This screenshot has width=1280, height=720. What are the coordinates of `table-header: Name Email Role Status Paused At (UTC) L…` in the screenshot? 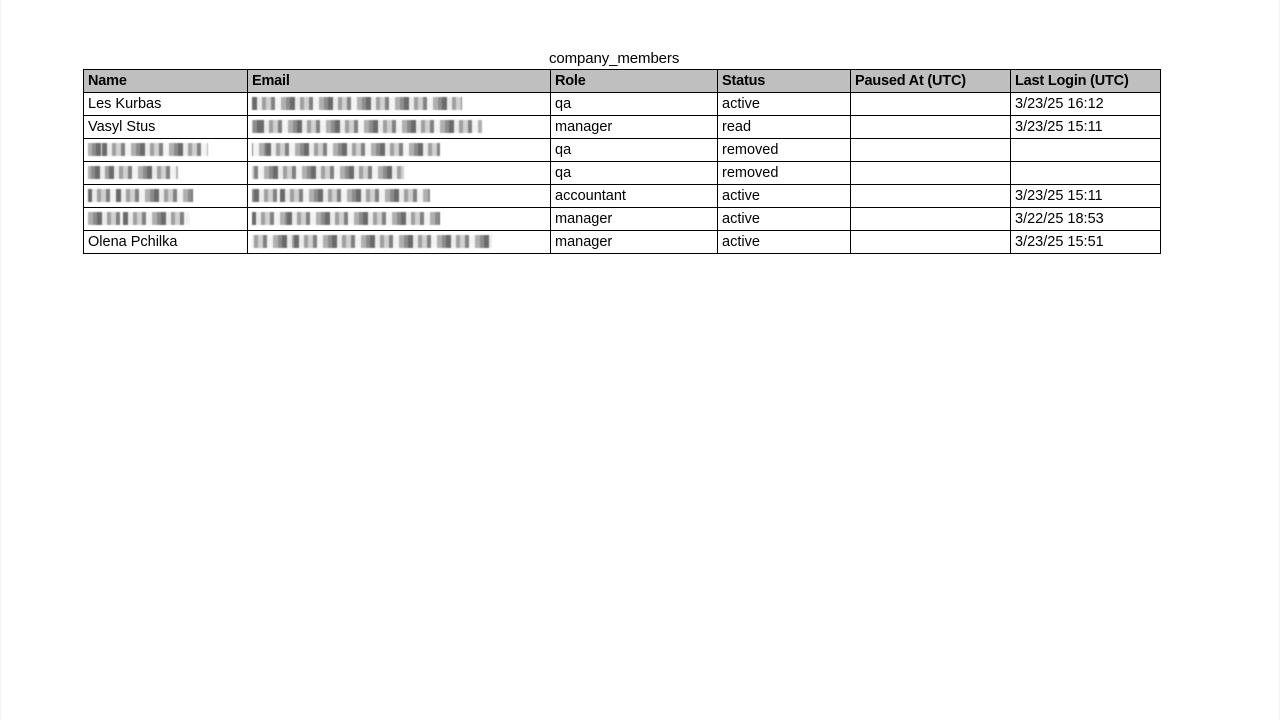 It's located at (622, 81).